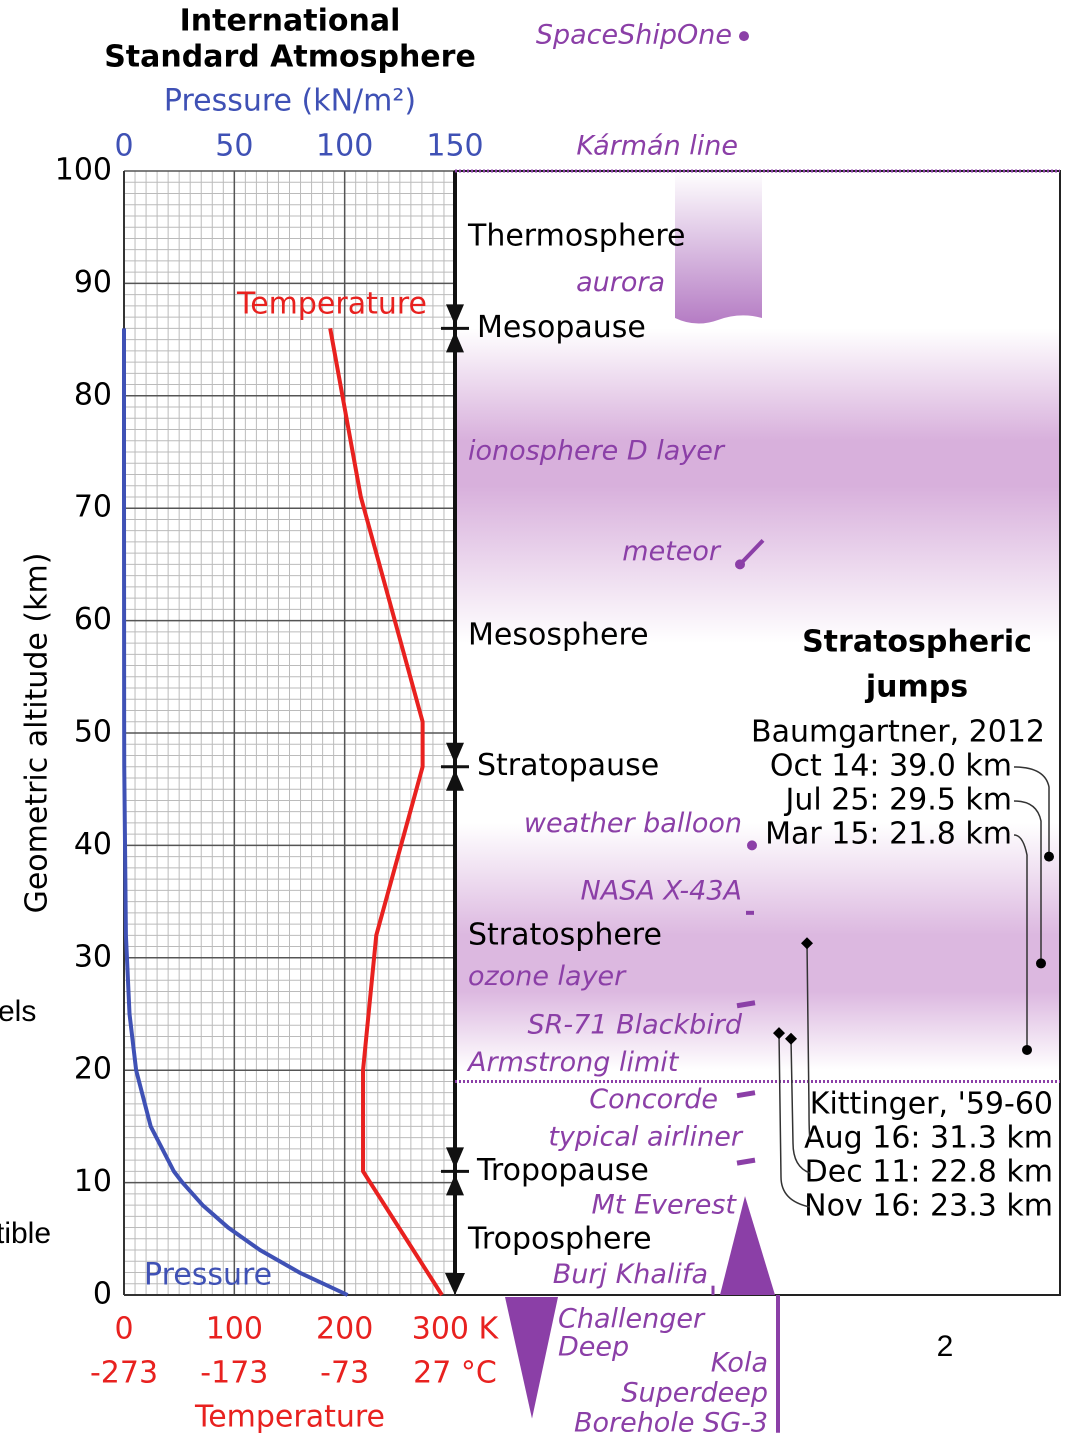  Describe the element at coordinates (455, 1373) in the screenshot. I see `celsius-tick-label: 27 °C` at that location.